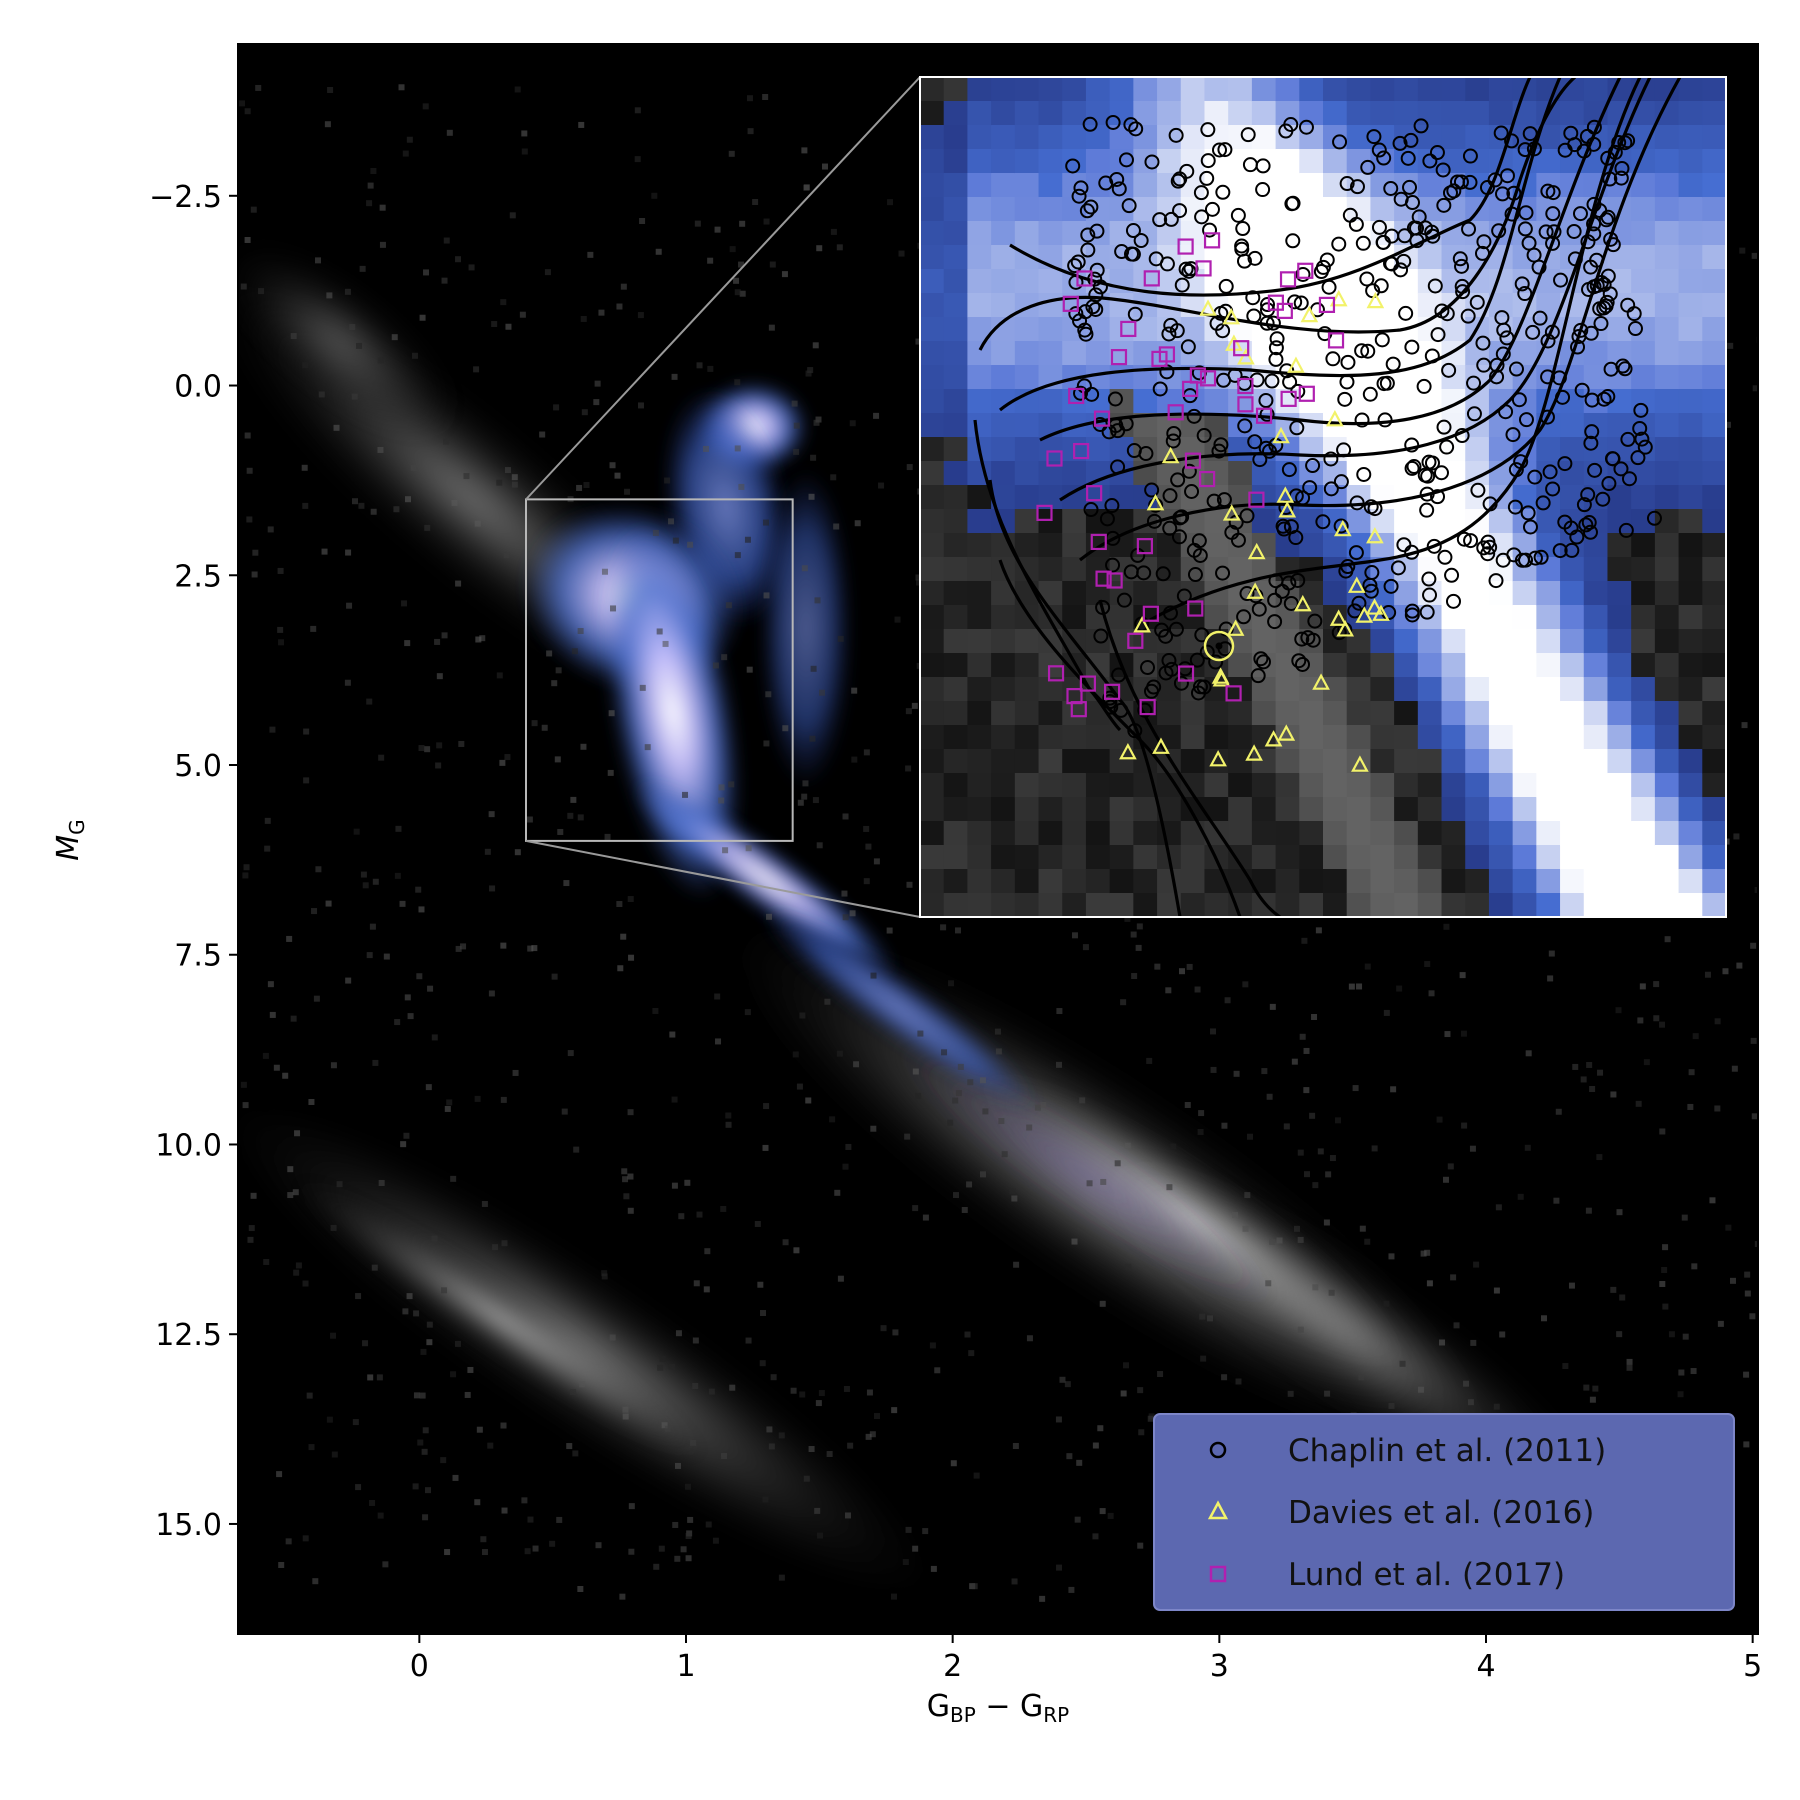 The image size is (1800, 1800). I want to click on y-tick-label: 12.5, so click(188, 1335).